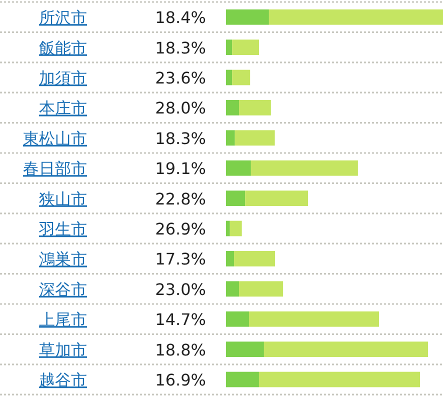  Describe the element at coordinates (55, 138) in the screenshot. I see `y-tick-label: 東松山市` at that location.